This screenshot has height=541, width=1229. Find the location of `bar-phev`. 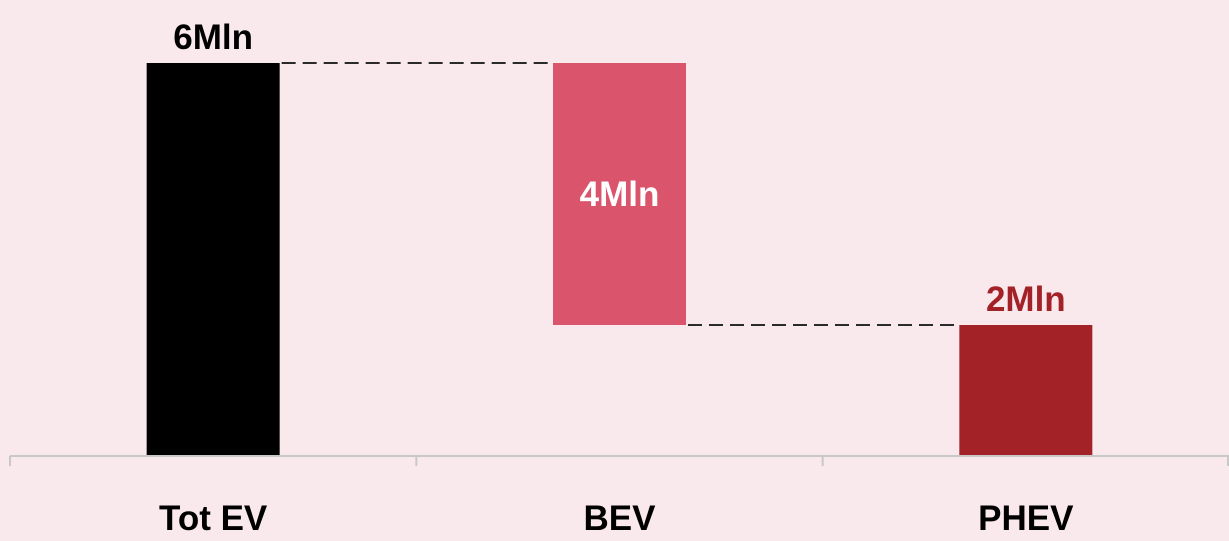

bar-phev is located at coordinates (1026, 390).